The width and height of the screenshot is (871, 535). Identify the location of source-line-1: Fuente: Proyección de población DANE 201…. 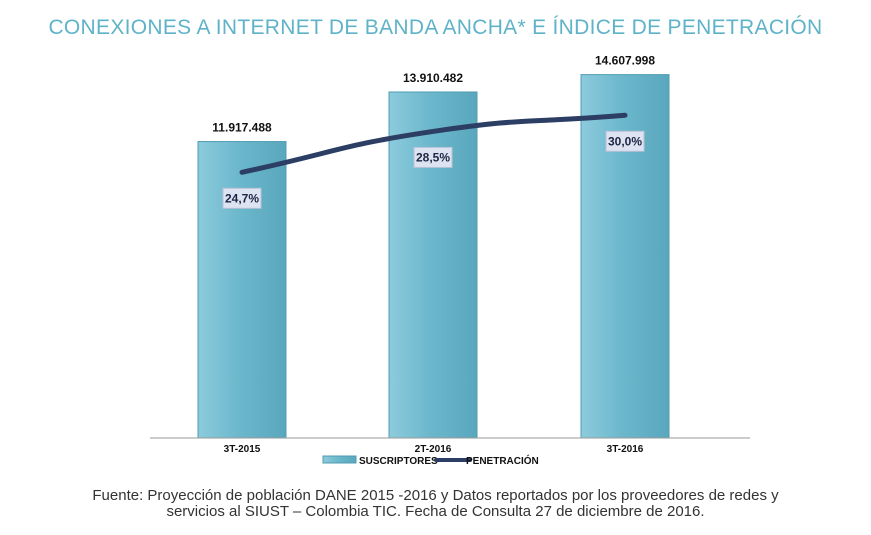
(435, 495).